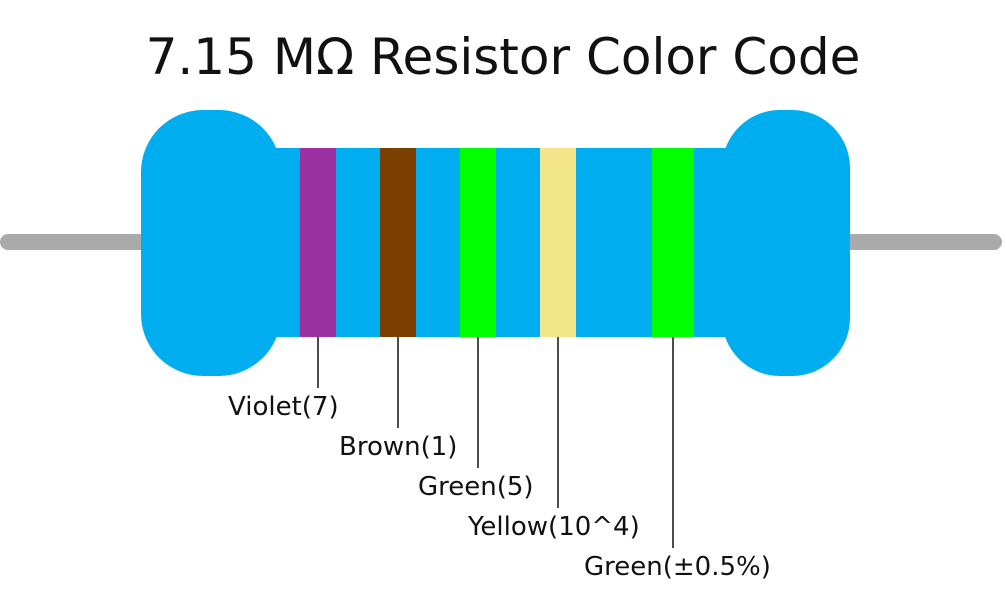 The width and height of the screenshot is (1006, 607). I want to click on color-band-multiplier, so click(558, 242).